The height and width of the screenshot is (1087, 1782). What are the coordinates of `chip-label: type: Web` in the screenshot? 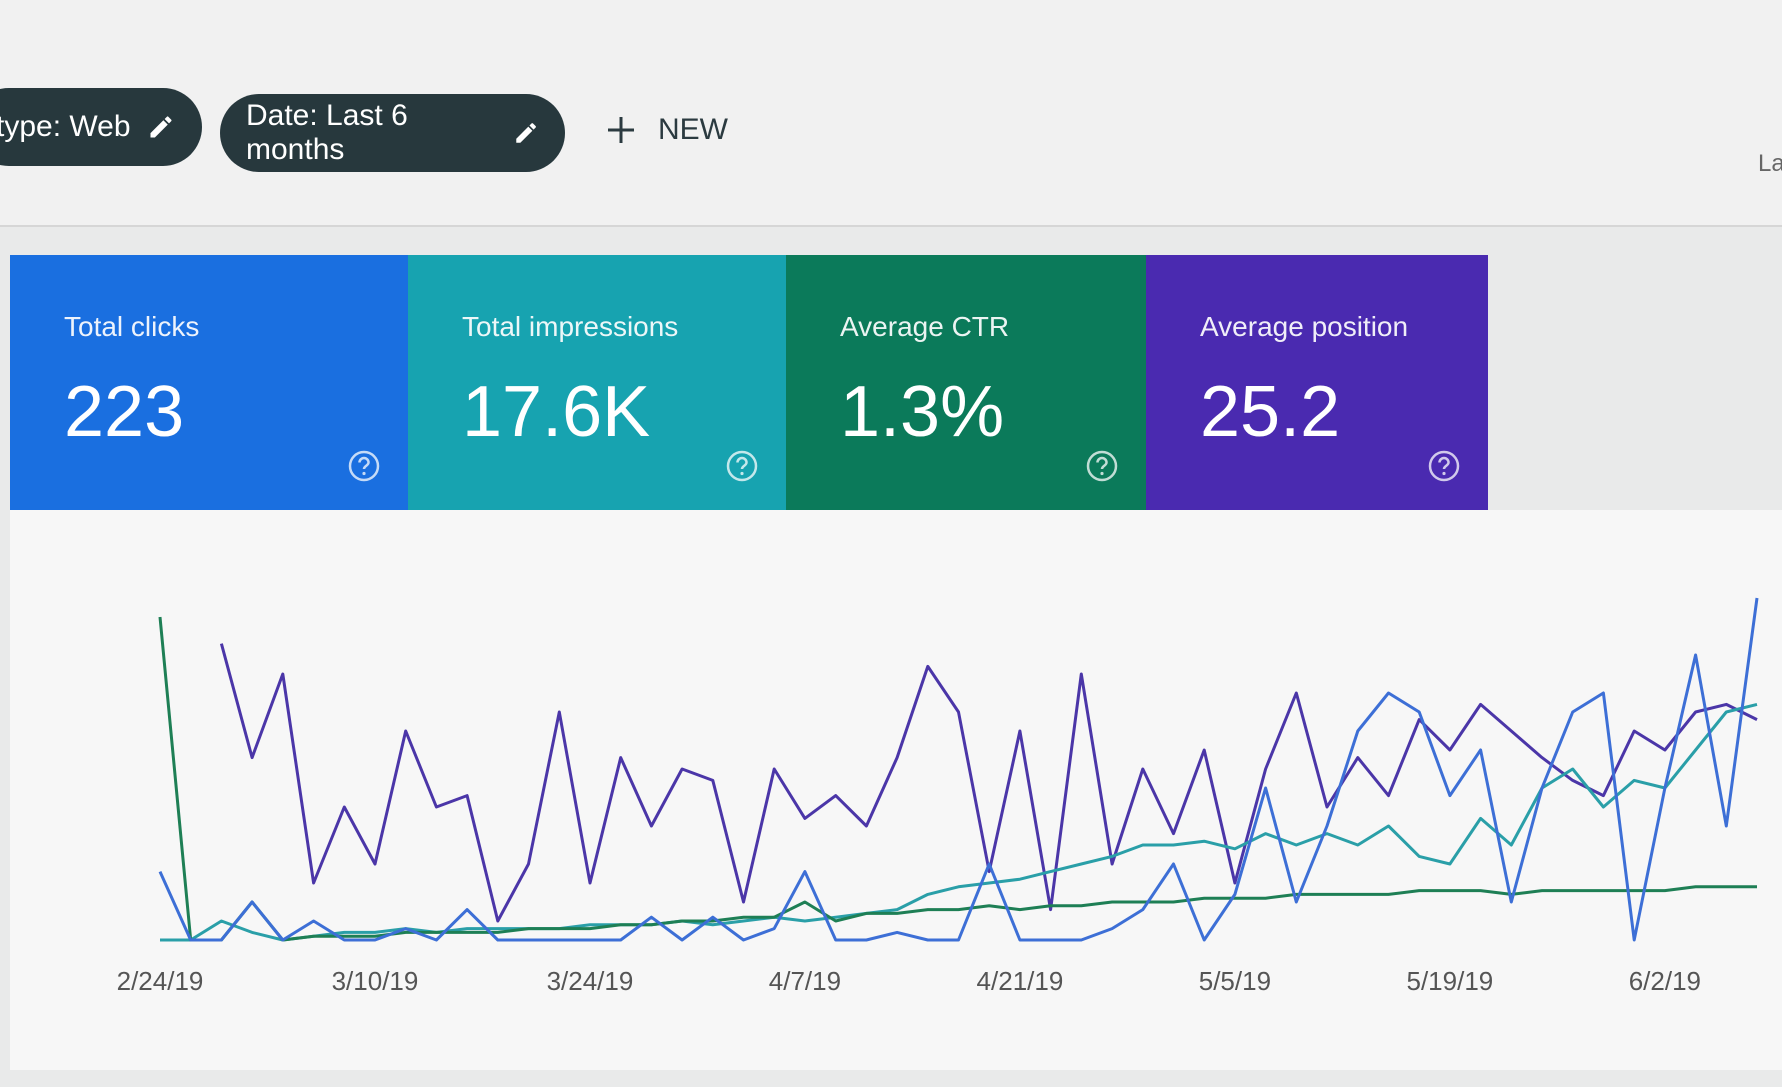 It's located at (65, 126).